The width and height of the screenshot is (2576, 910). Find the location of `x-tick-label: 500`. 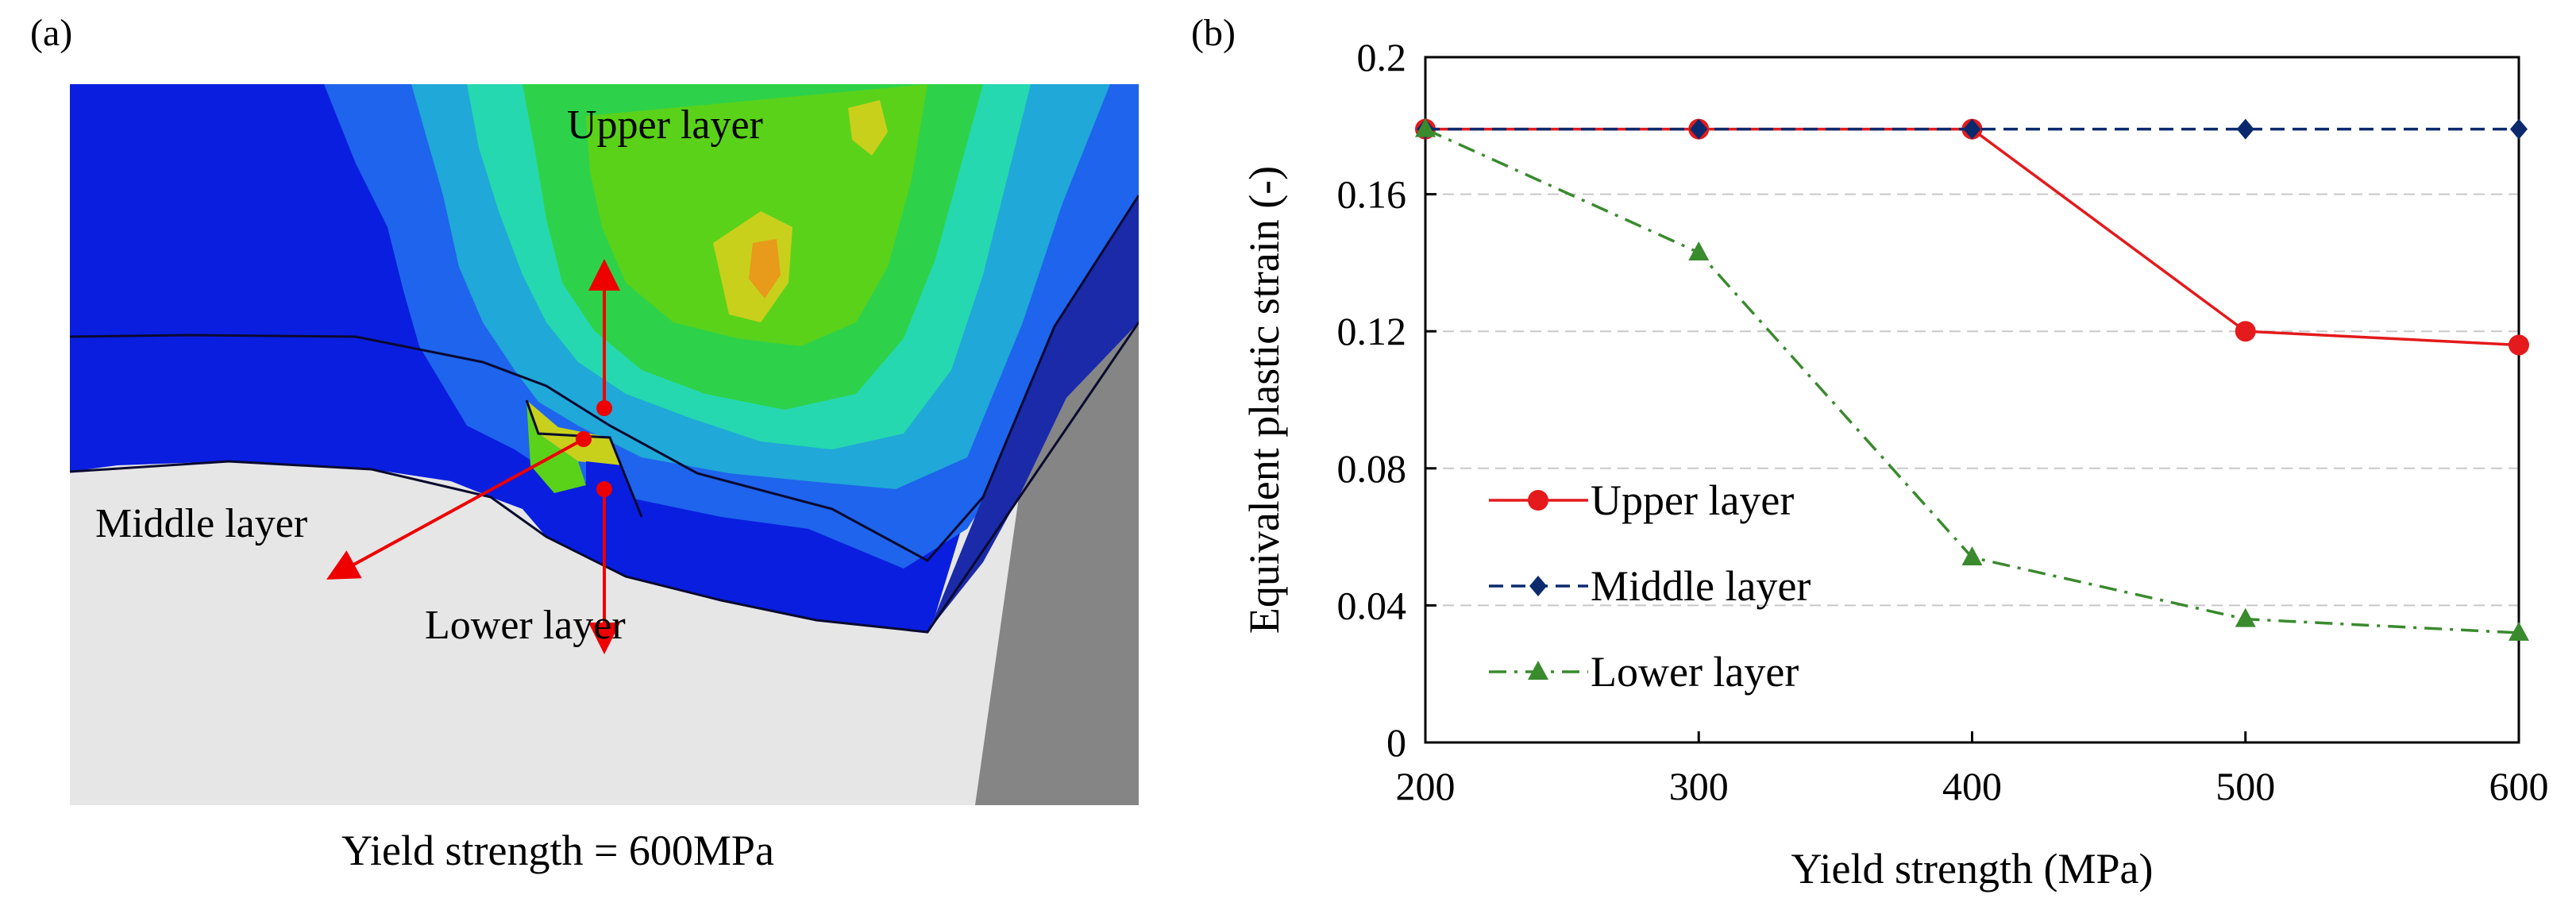

x-tick-label: 500 is located at coordinates (2245, 786).